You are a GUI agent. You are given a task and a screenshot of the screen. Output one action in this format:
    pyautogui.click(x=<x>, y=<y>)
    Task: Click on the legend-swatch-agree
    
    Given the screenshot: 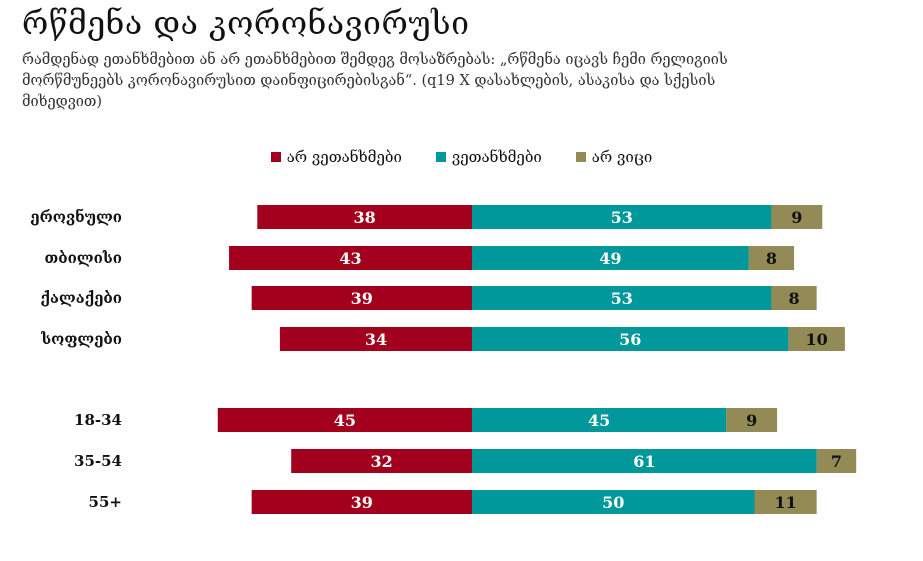 What is the action you would take?
    pyautogui.click(x=440, y=157)
    